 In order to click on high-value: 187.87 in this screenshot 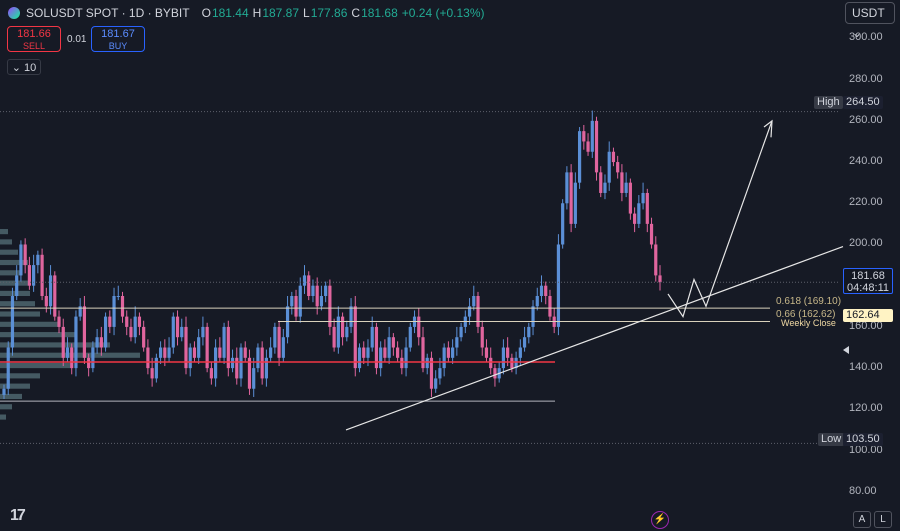, I will do `click(281, 13)`.